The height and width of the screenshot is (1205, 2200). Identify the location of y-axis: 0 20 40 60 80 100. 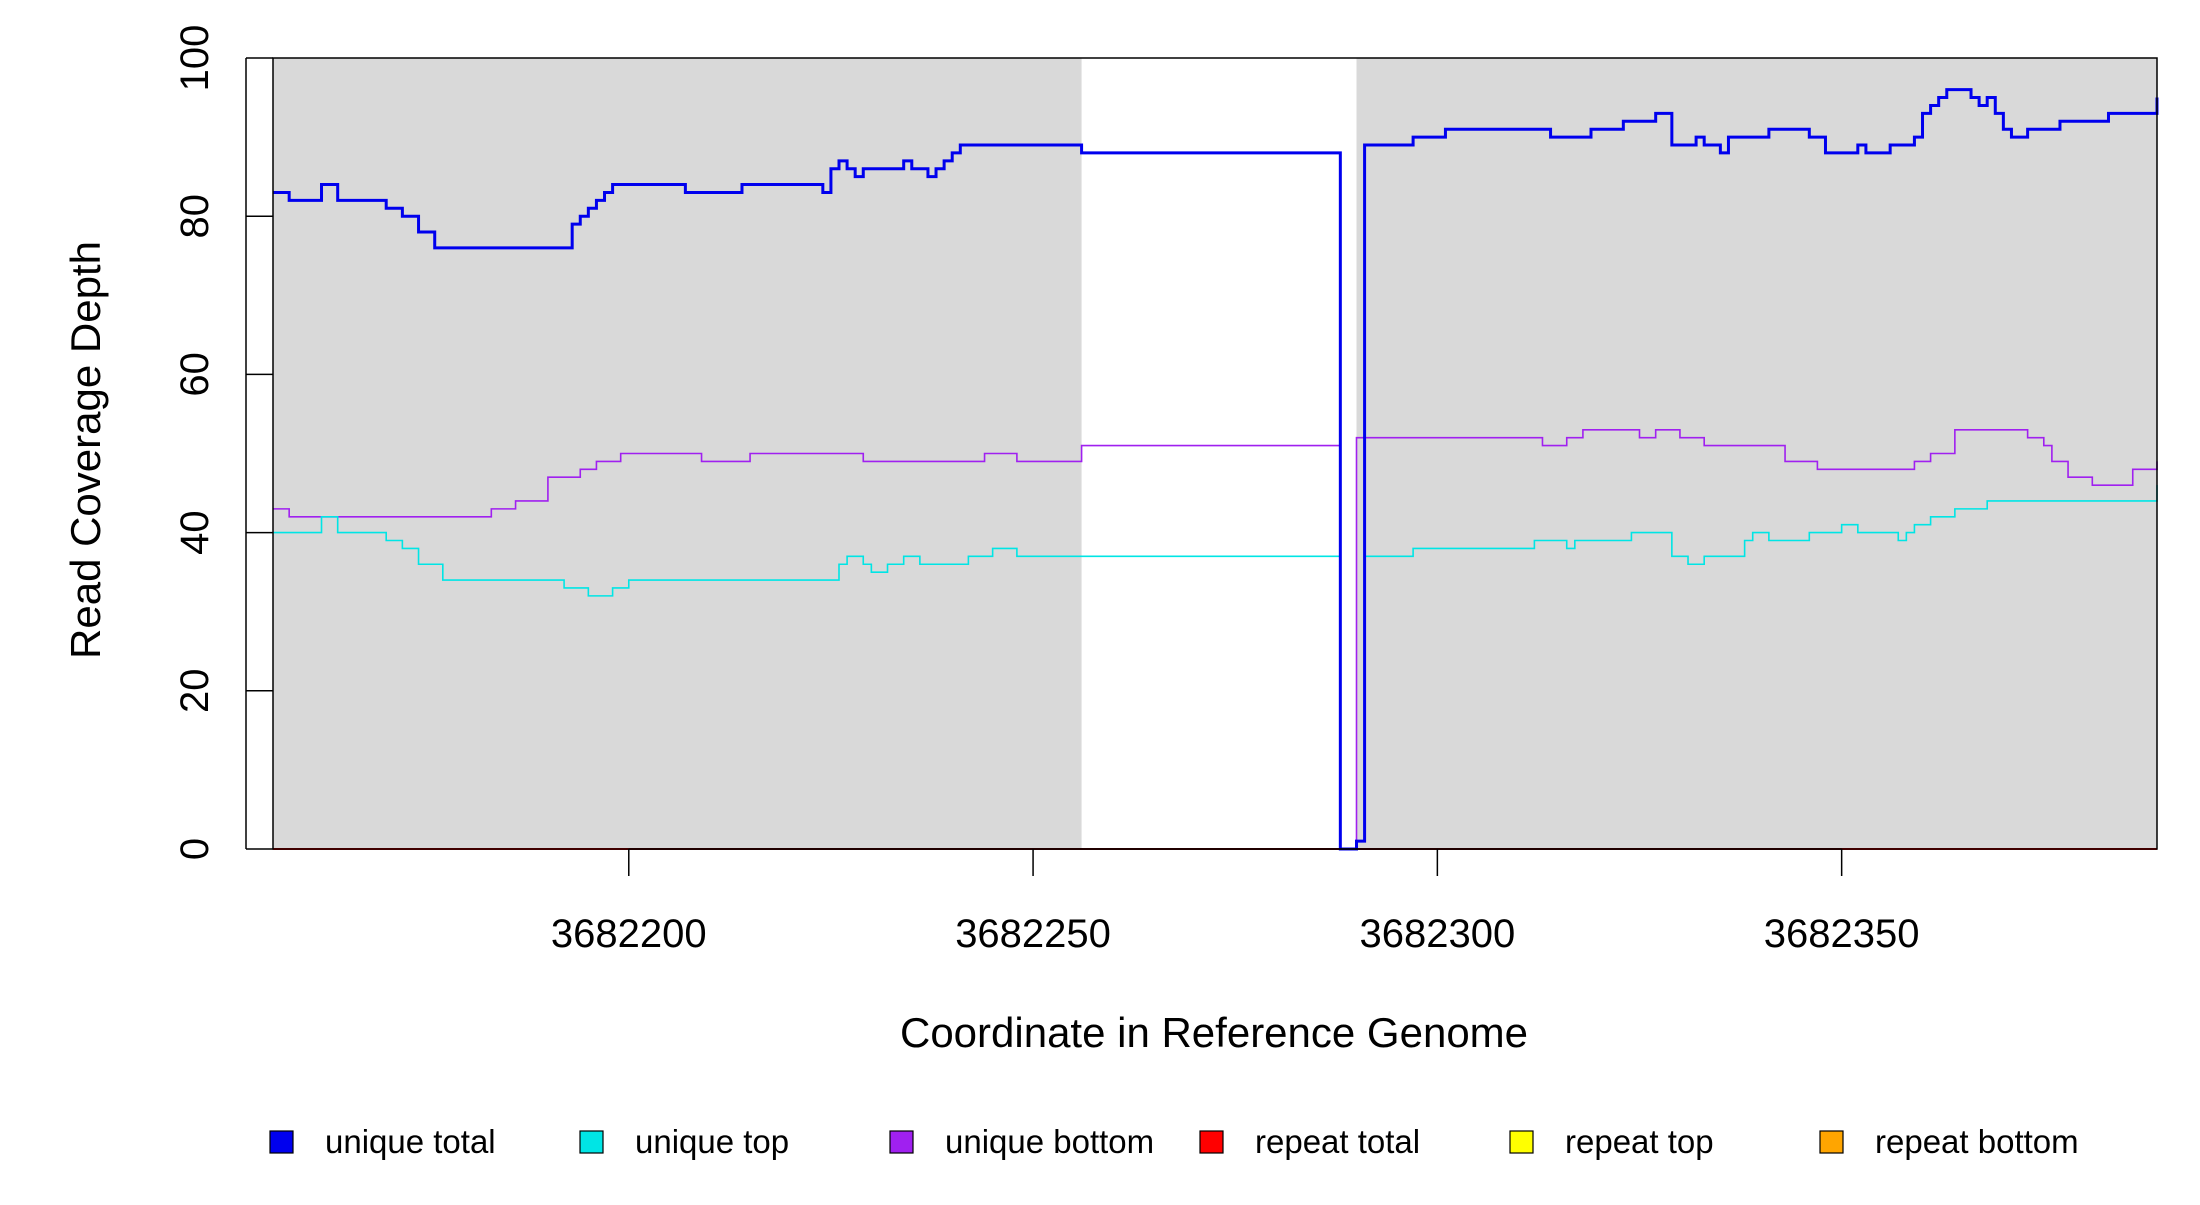
(223, 442).